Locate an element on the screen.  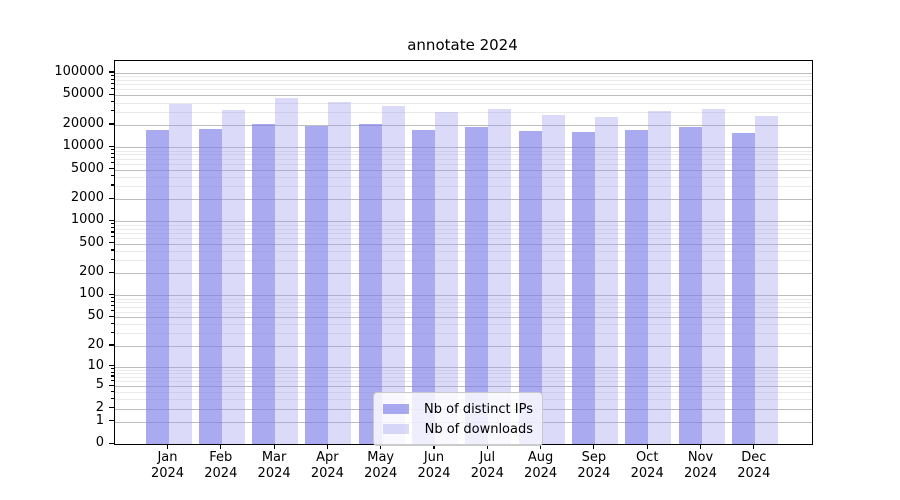
y-tick-label: 50000 is located at coordinates (83, 94).